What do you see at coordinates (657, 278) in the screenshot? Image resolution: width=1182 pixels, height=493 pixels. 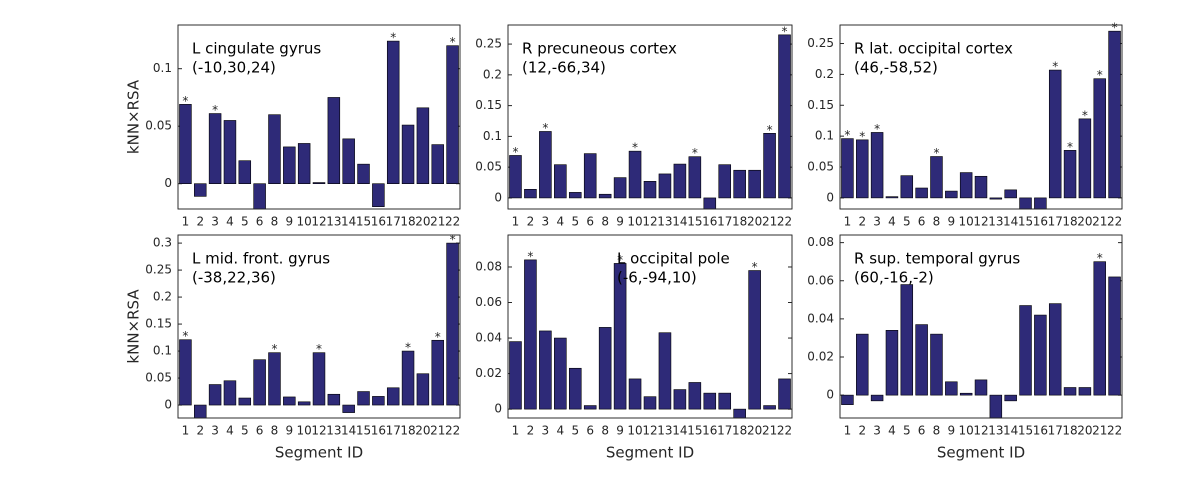 I see `panel-subtitle: (-6,-94,10)` at bounding box center [657, 278].